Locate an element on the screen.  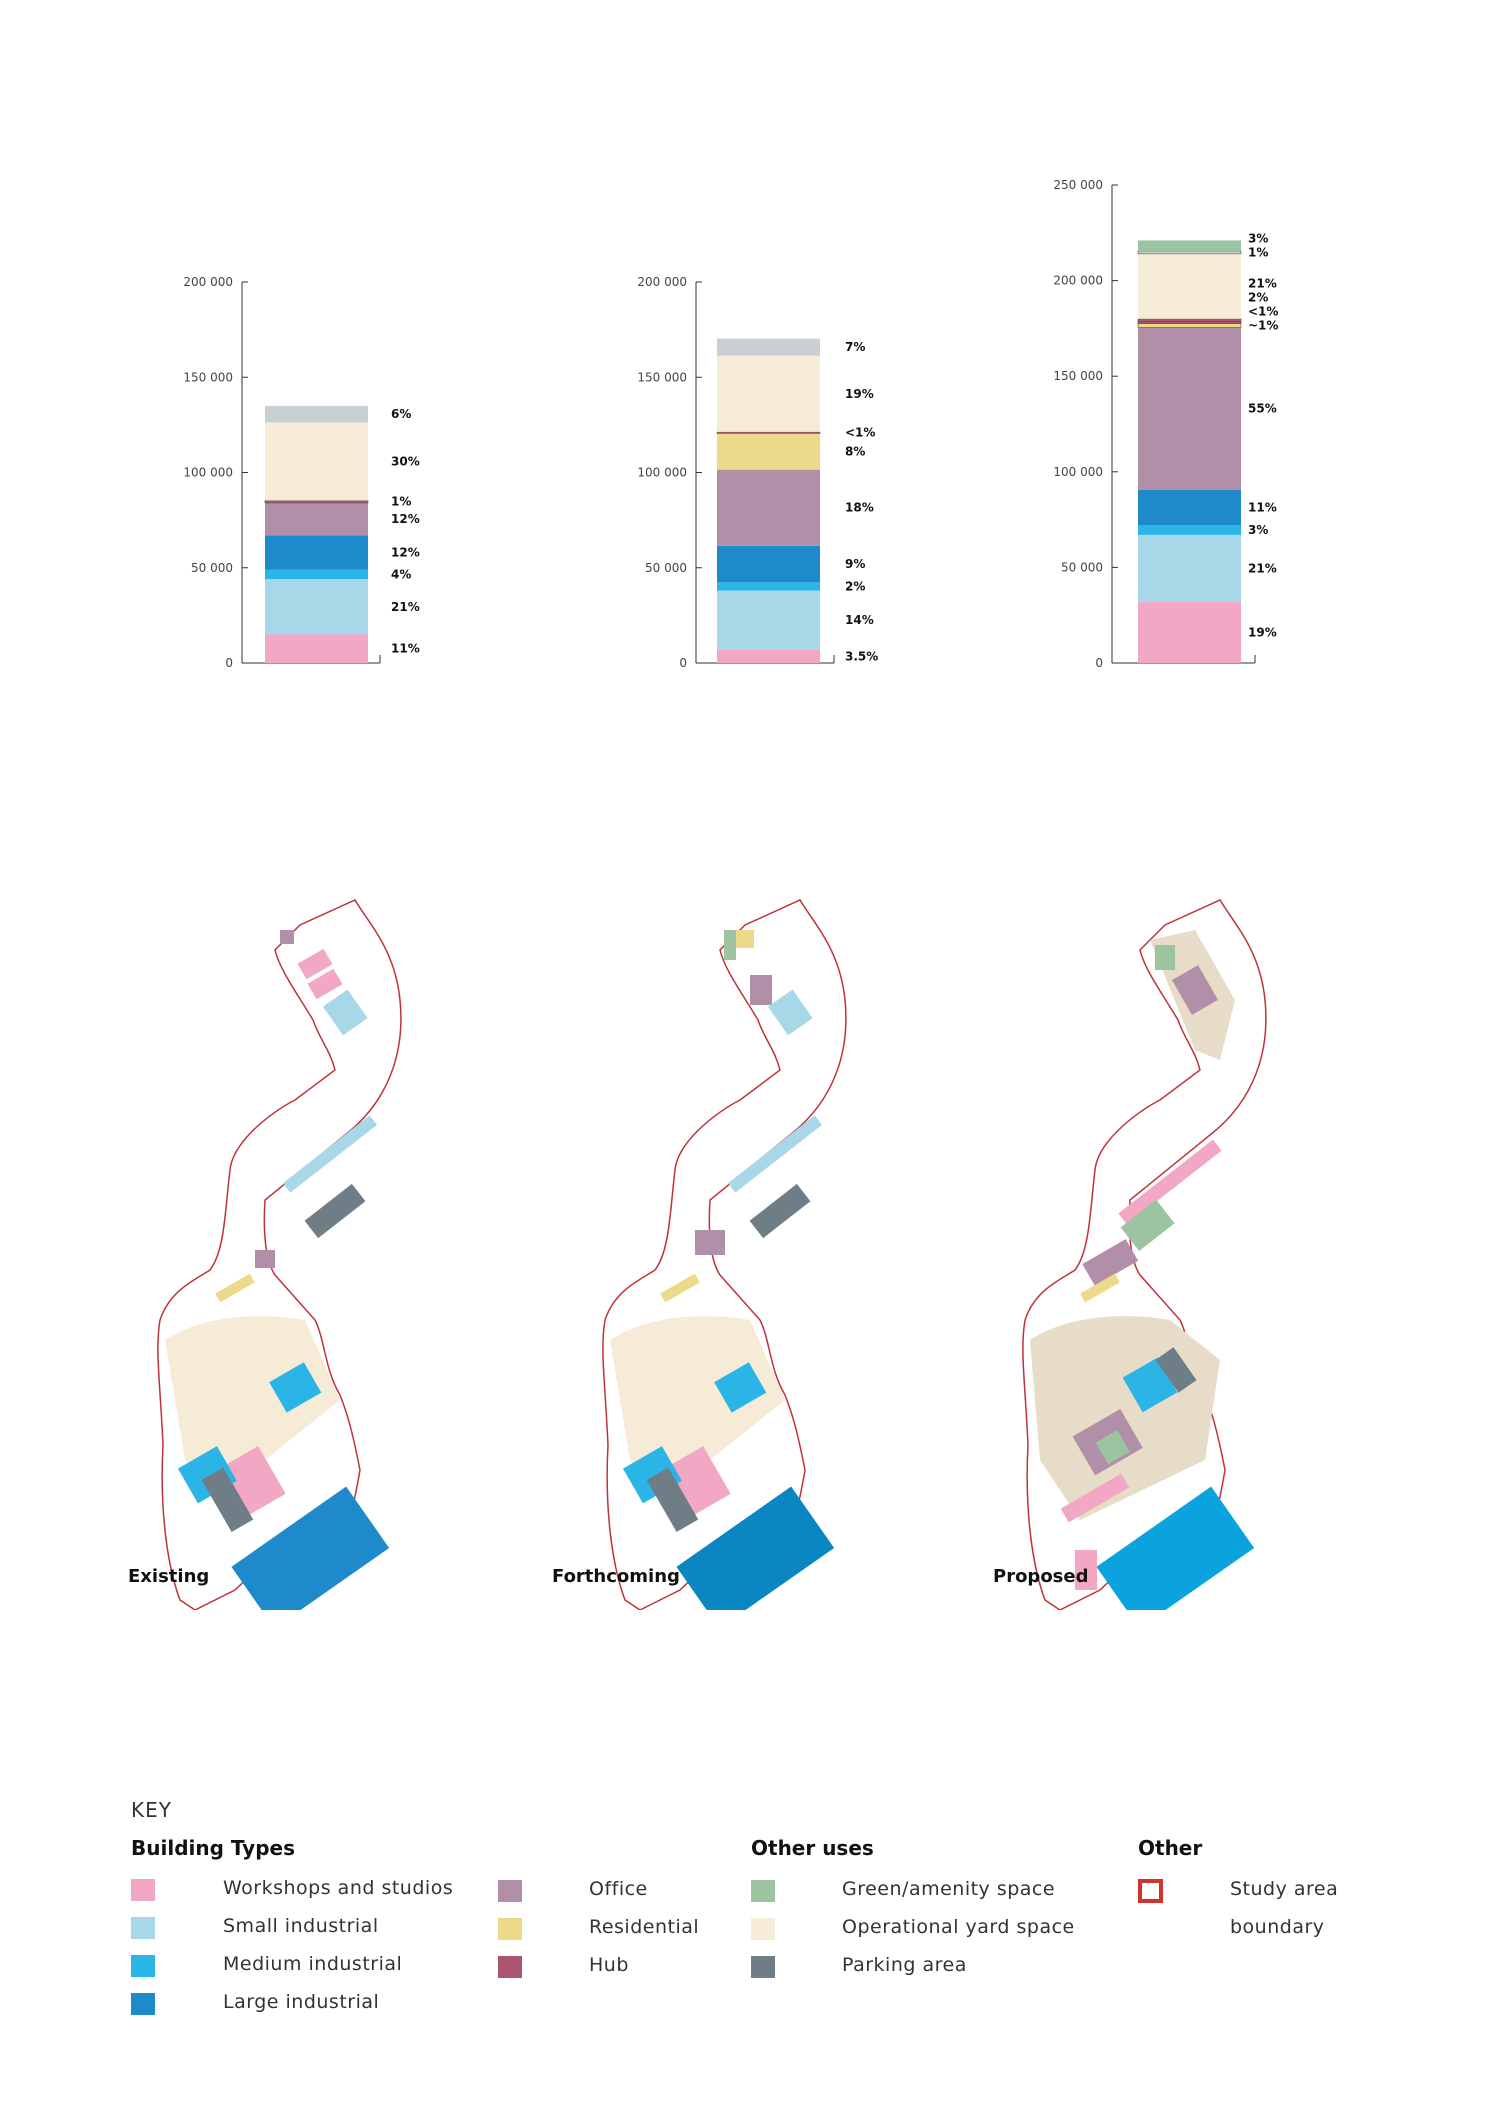
small-industrial-swatch is located at coordinates (143, 1928).